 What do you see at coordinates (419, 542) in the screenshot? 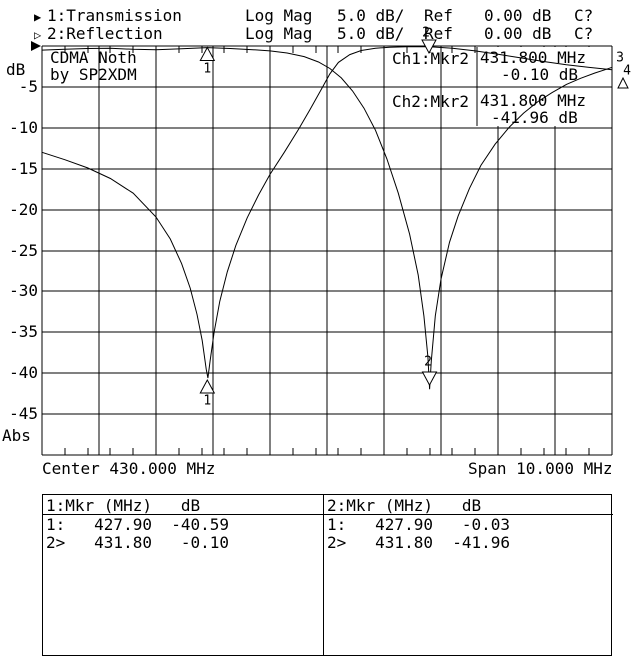
I see `marker-table-row: 2> 431.80 -41.96` at bounding box center [419, 542].